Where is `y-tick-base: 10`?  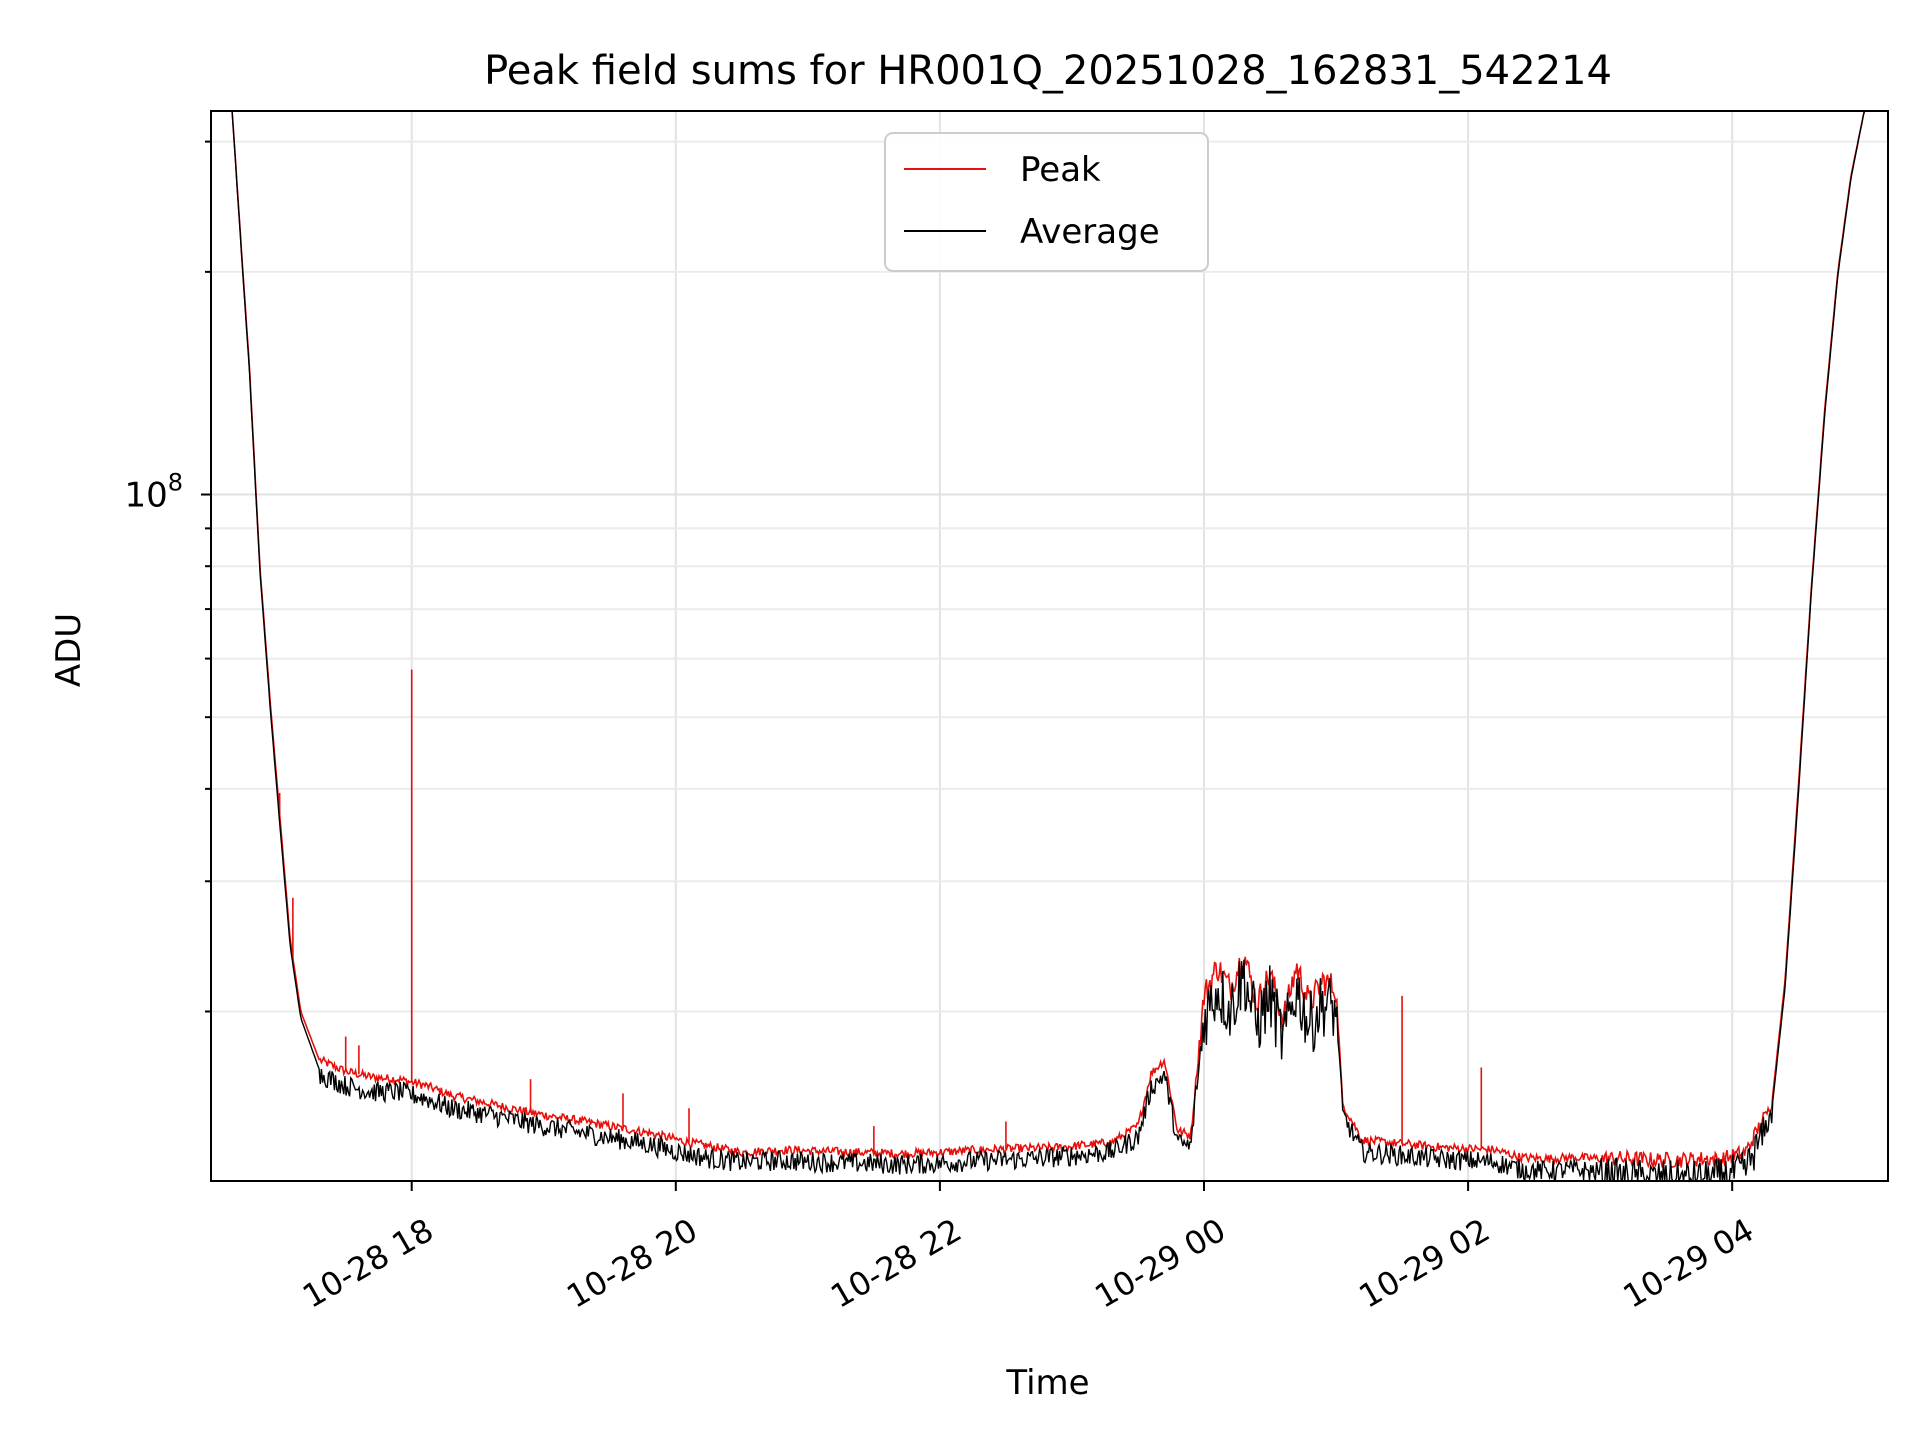
y-tick-base: 10 is located at coordinates (145, 496).